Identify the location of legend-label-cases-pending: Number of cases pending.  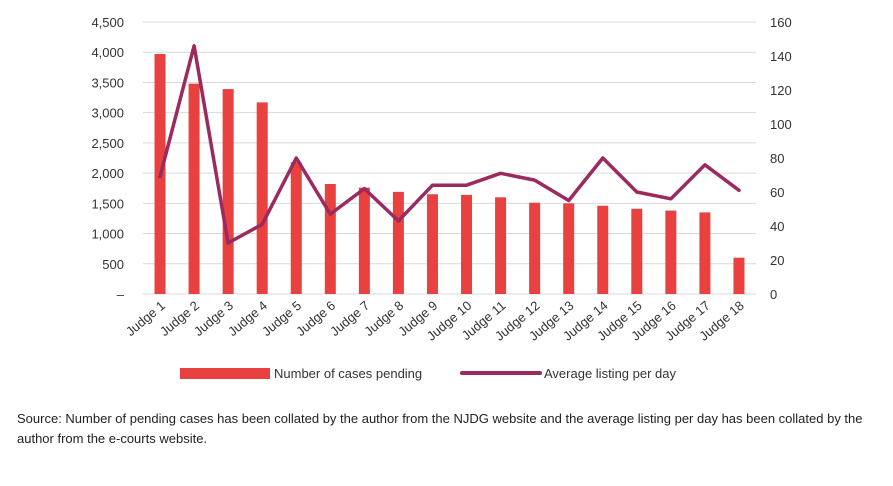
(348, 373).